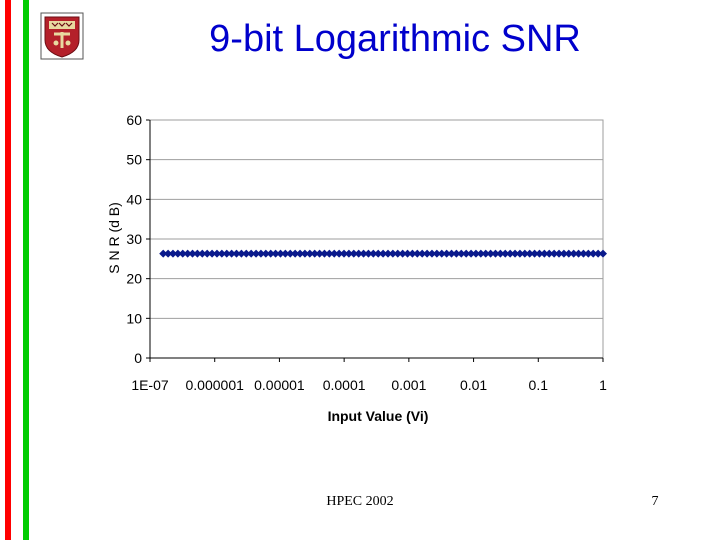 This screenshot has height=540, width=720. I want to click on x-tick-label: 0.0001, so click(344, 385).